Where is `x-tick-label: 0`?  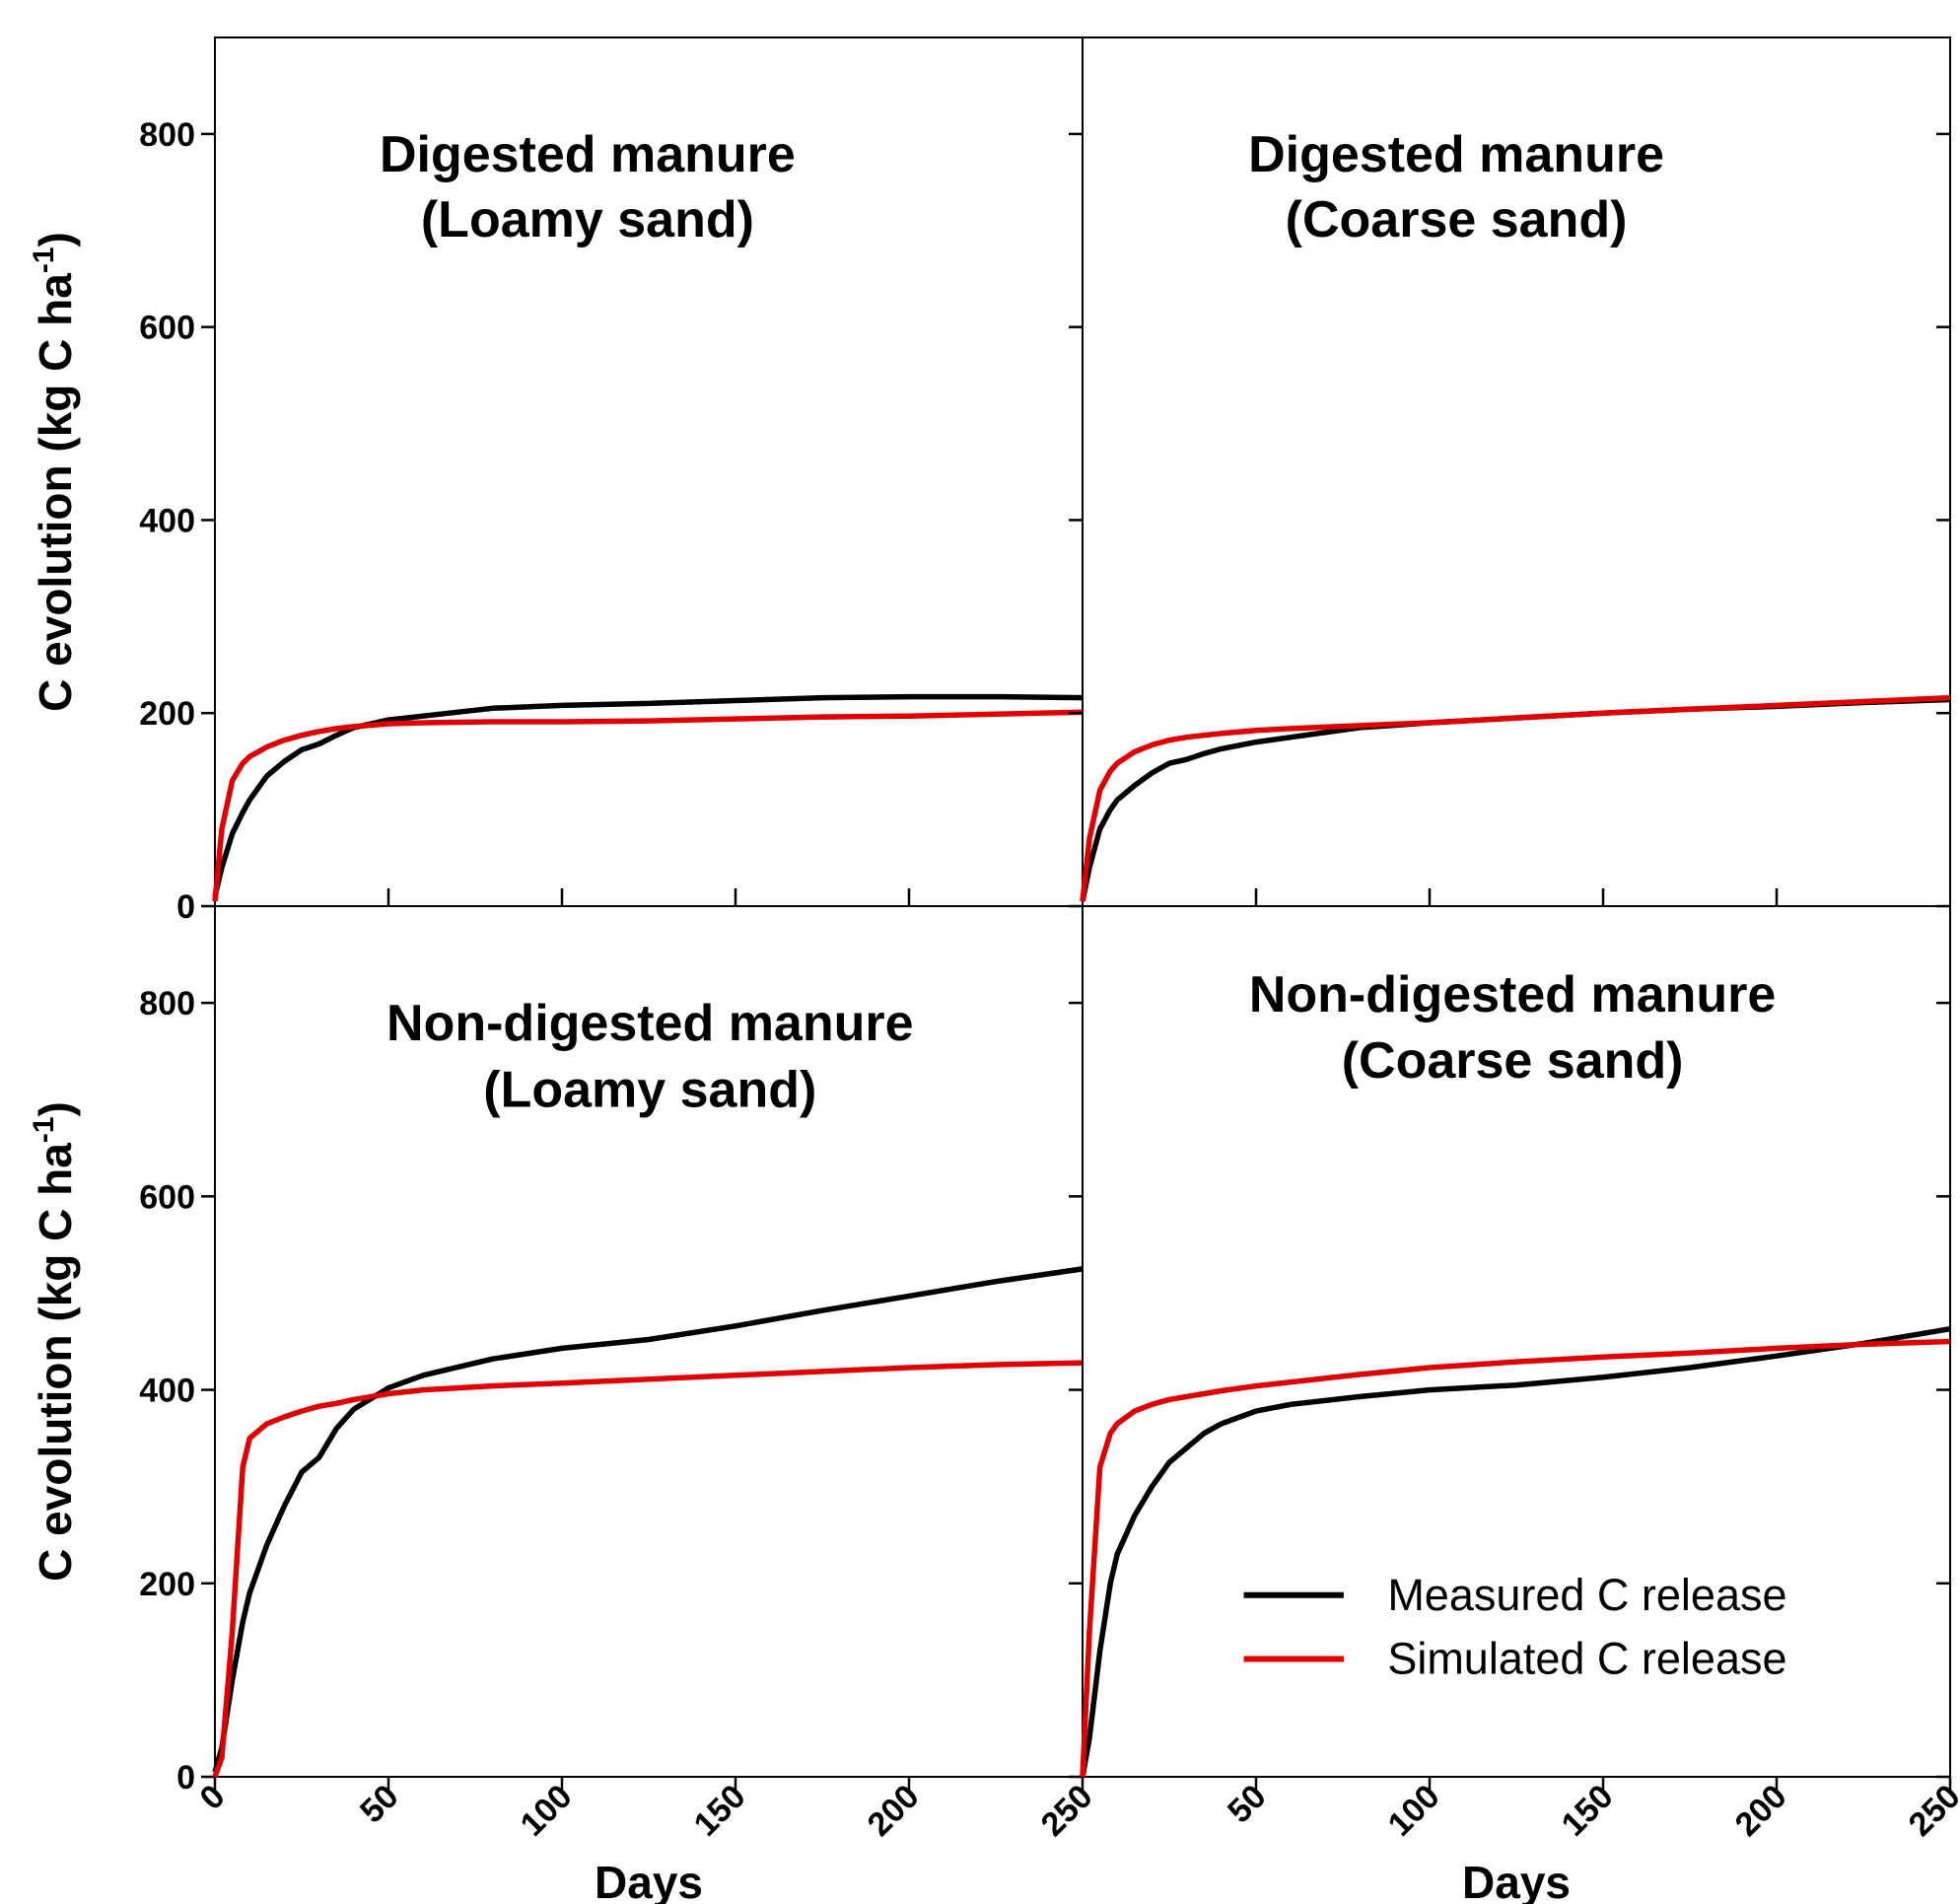
x-tick-label: 0 is located at coordinates (212, 1797).